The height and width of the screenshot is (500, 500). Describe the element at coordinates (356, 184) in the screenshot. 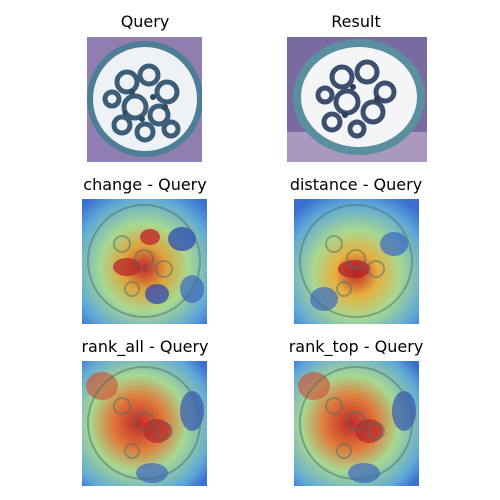

I see `panel-title-distance: distance - Query` at that location.